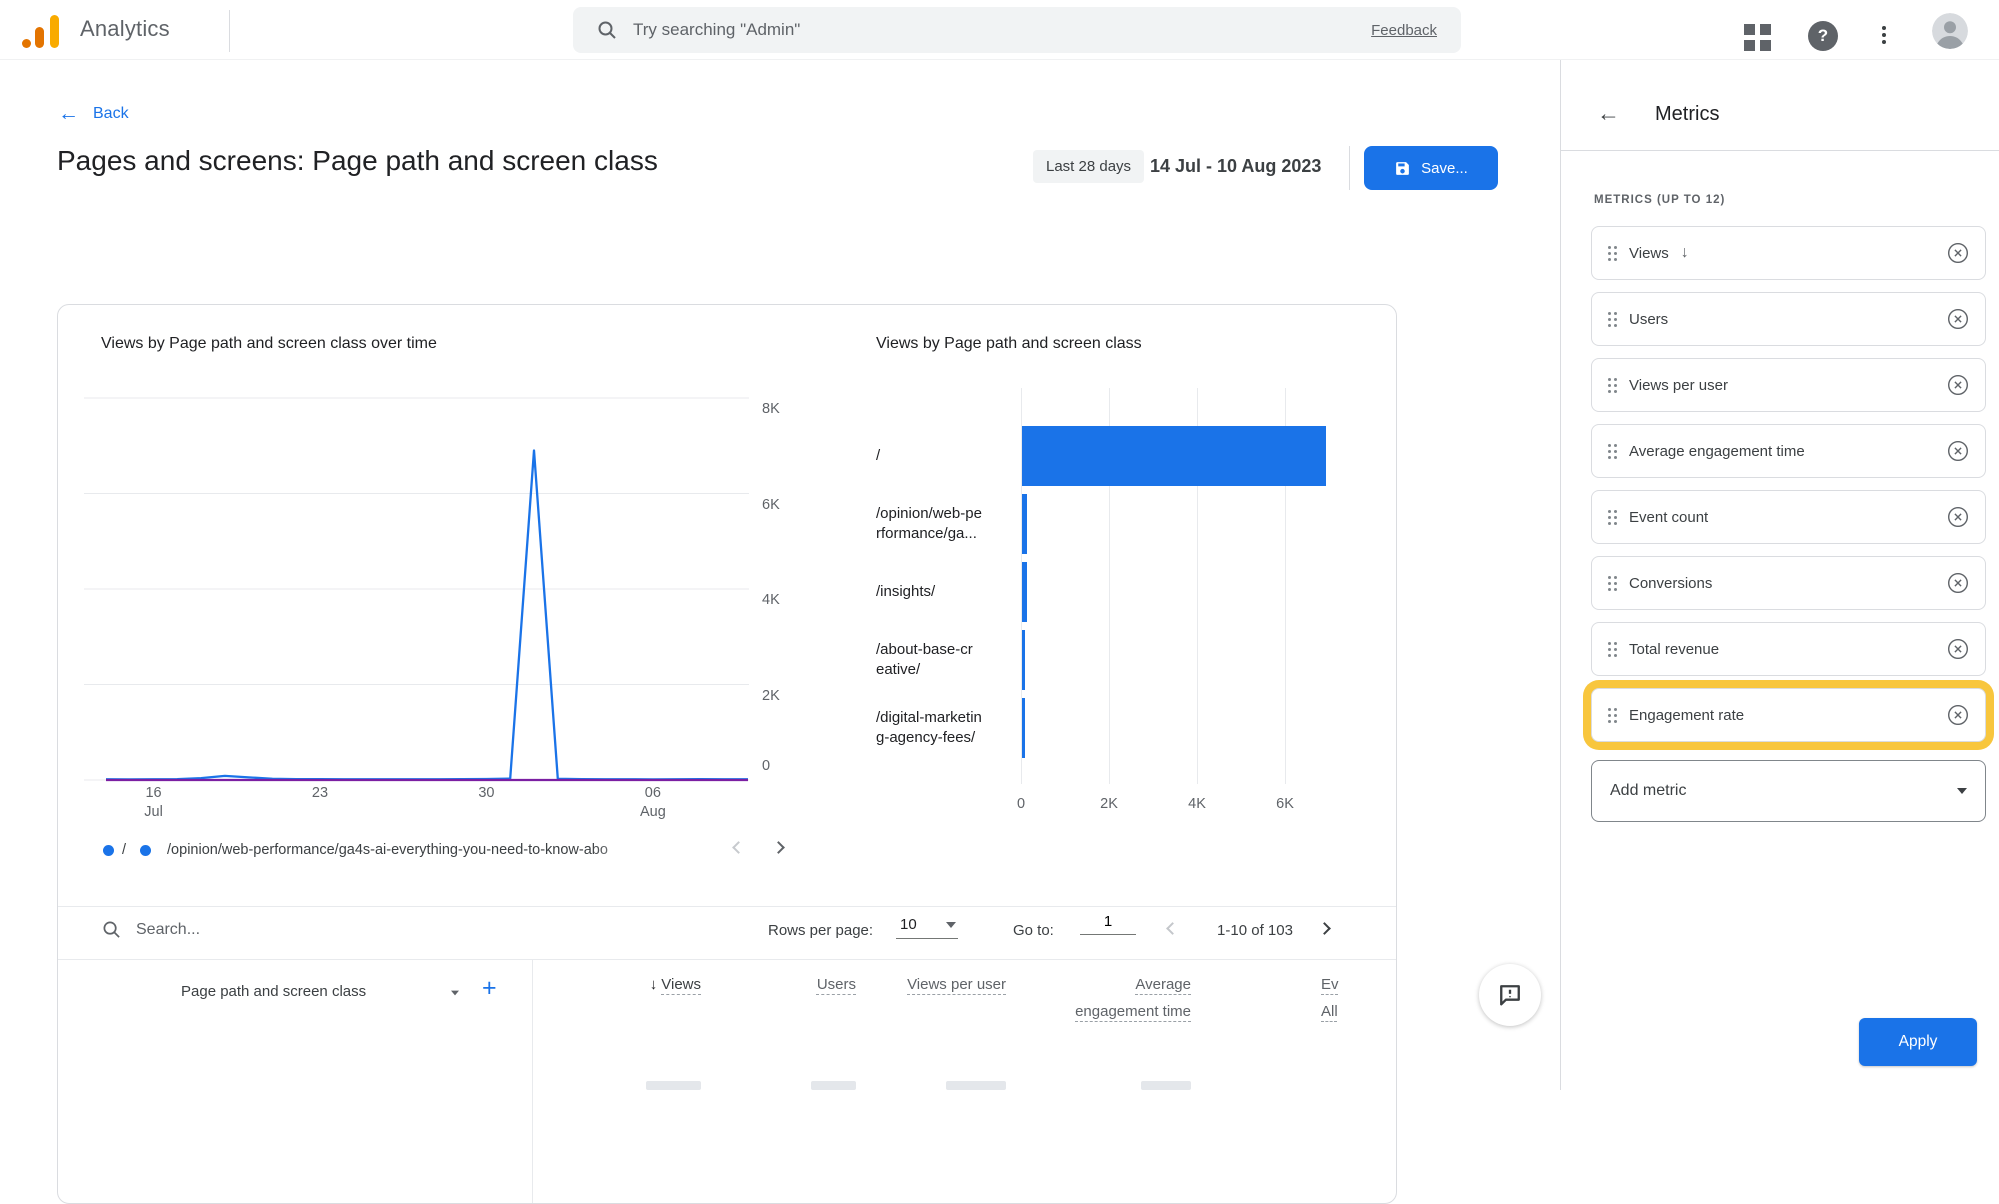  I want to click on search-icon, so click(607, 30).